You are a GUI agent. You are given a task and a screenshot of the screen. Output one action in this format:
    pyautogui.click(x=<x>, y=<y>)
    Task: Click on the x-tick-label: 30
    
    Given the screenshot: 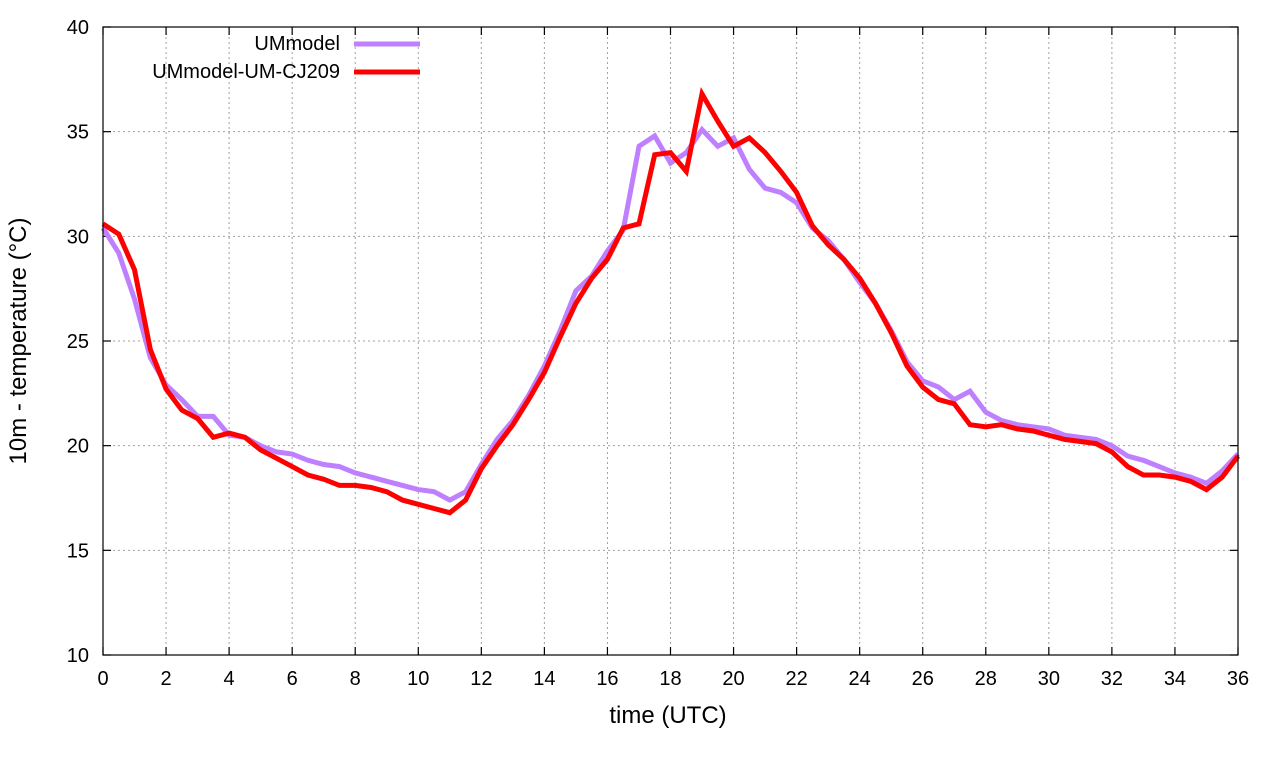 What is the action you would take?
    pyautogui.click(x=1049, y=679)
    